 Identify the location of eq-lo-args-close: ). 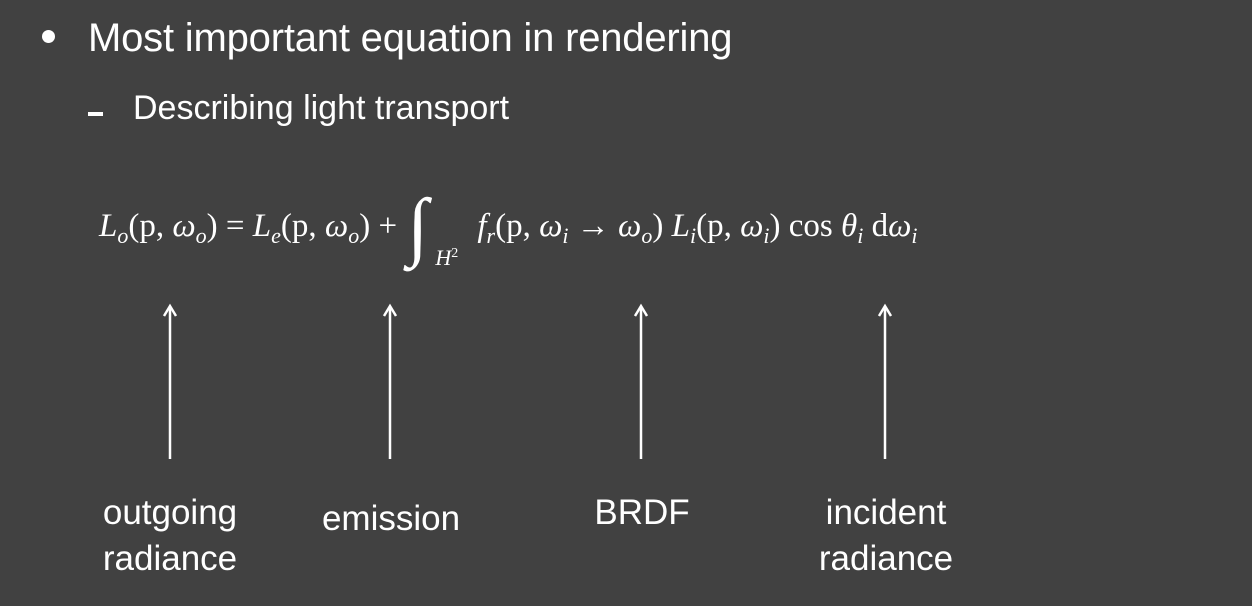
(212, 226).